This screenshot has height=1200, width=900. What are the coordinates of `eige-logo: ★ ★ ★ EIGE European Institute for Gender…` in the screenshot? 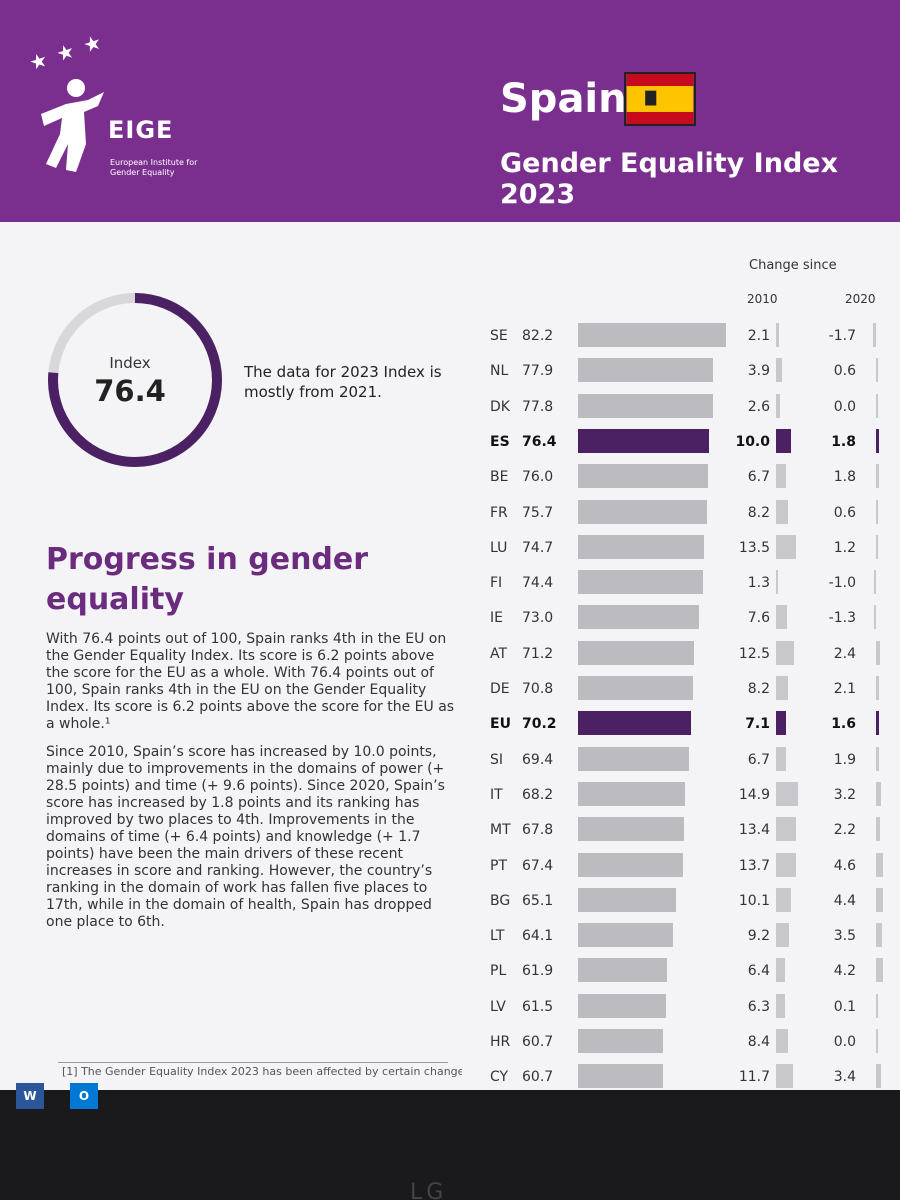 It's located at (112, 104).